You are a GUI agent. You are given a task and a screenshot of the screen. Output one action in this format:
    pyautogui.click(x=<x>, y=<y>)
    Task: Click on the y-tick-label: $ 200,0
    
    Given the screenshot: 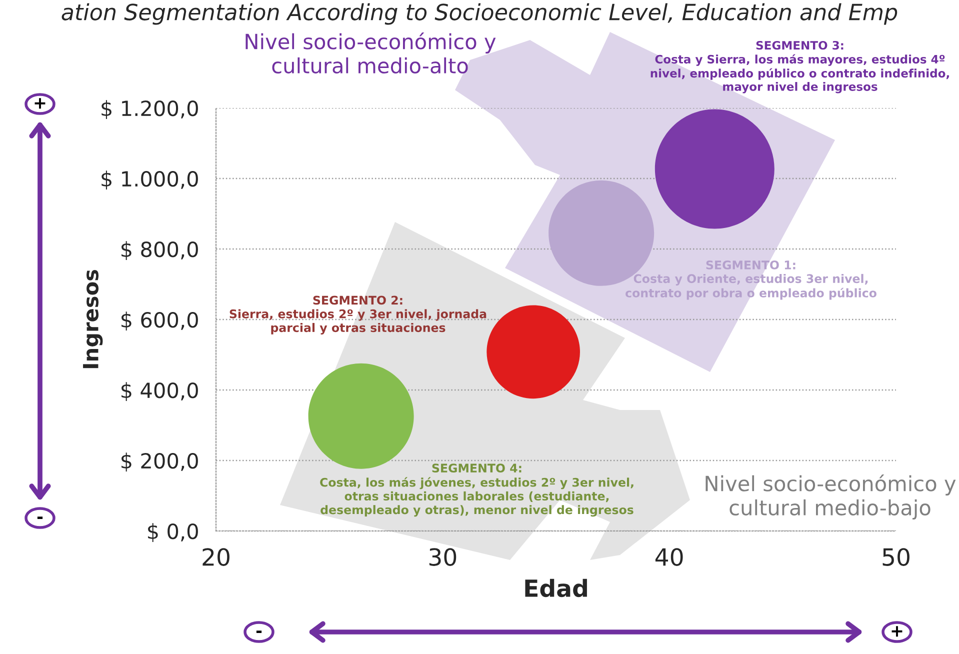 What is the action you would take?
    pyautogui.click(x=160, y=462)
    